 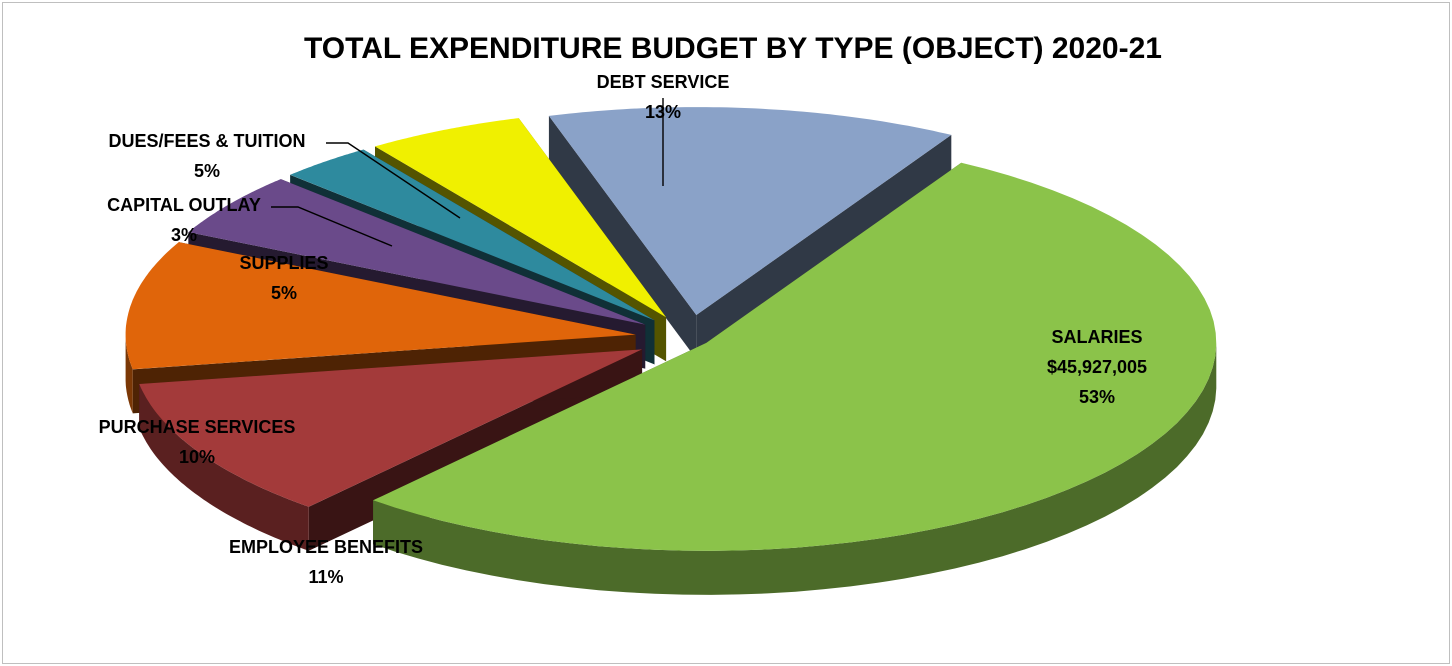 I want to click on slice-label: CAPITAL OUTLAY, so click(x=184, y=205).